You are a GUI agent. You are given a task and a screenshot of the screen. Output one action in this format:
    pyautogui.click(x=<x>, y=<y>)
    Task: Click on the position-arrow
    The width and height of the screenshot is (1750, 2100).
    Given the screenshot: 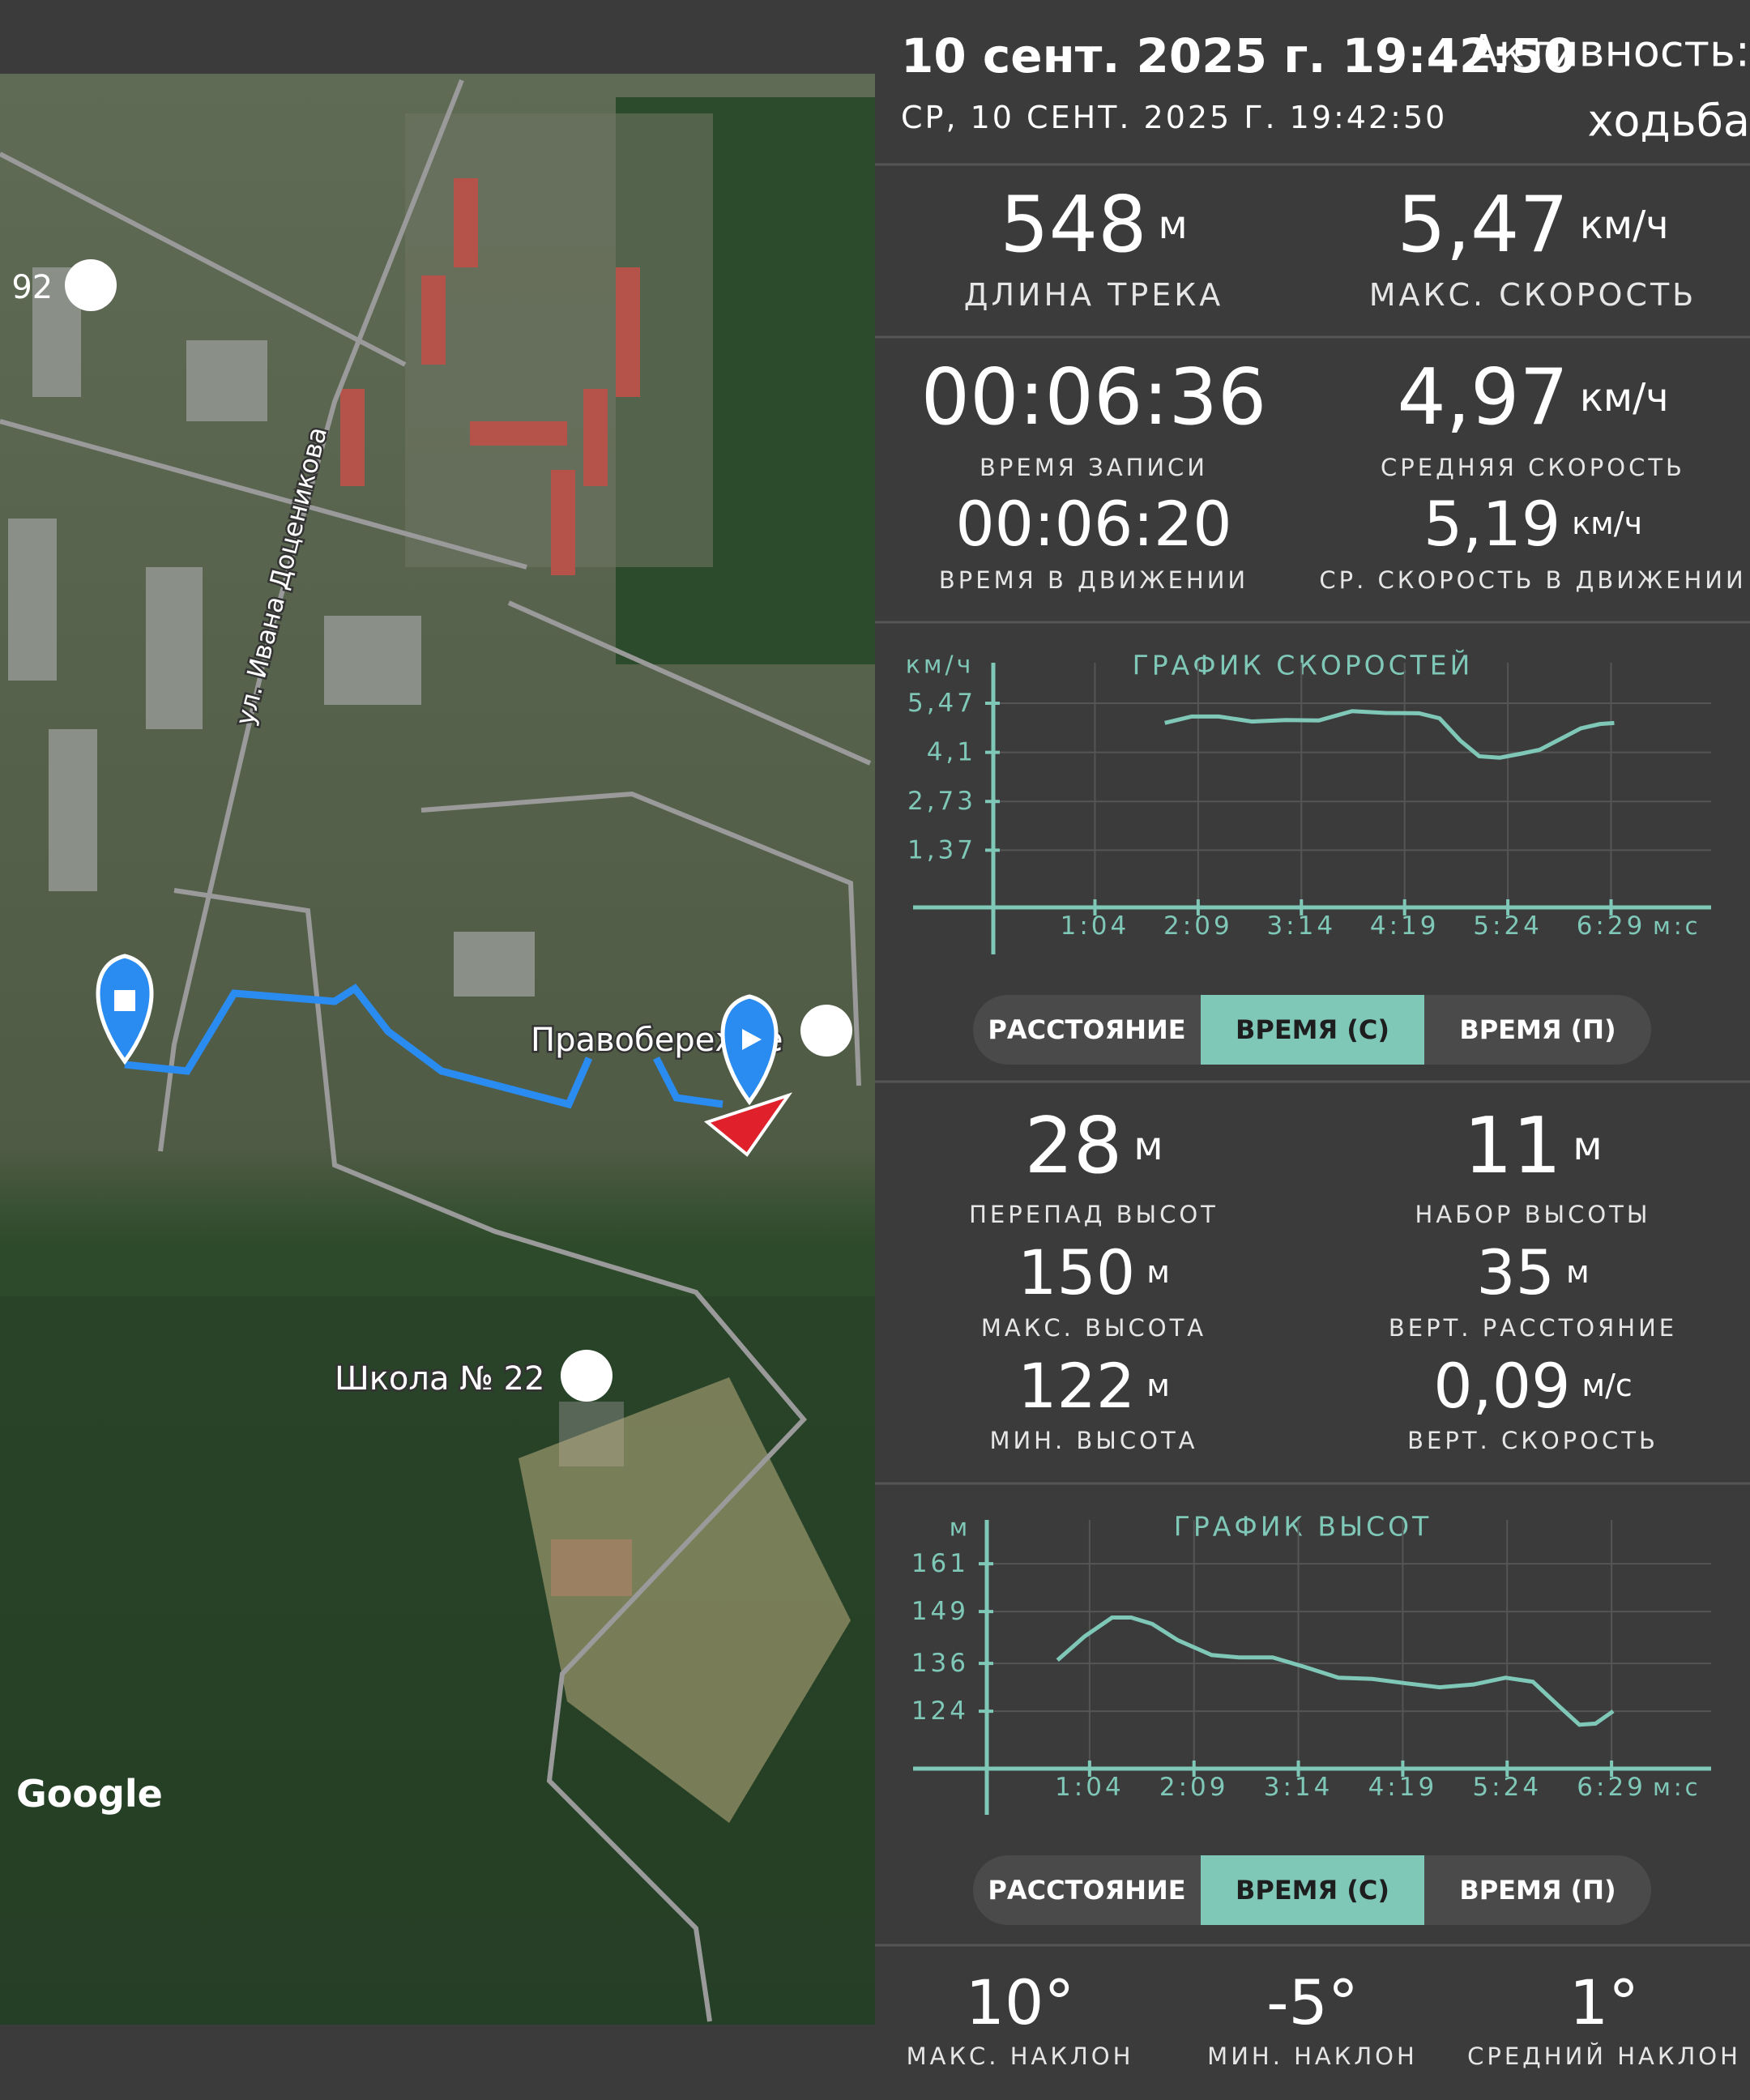 What is the action you would take?
    pyautogui.click(x=748, y=1124)
    